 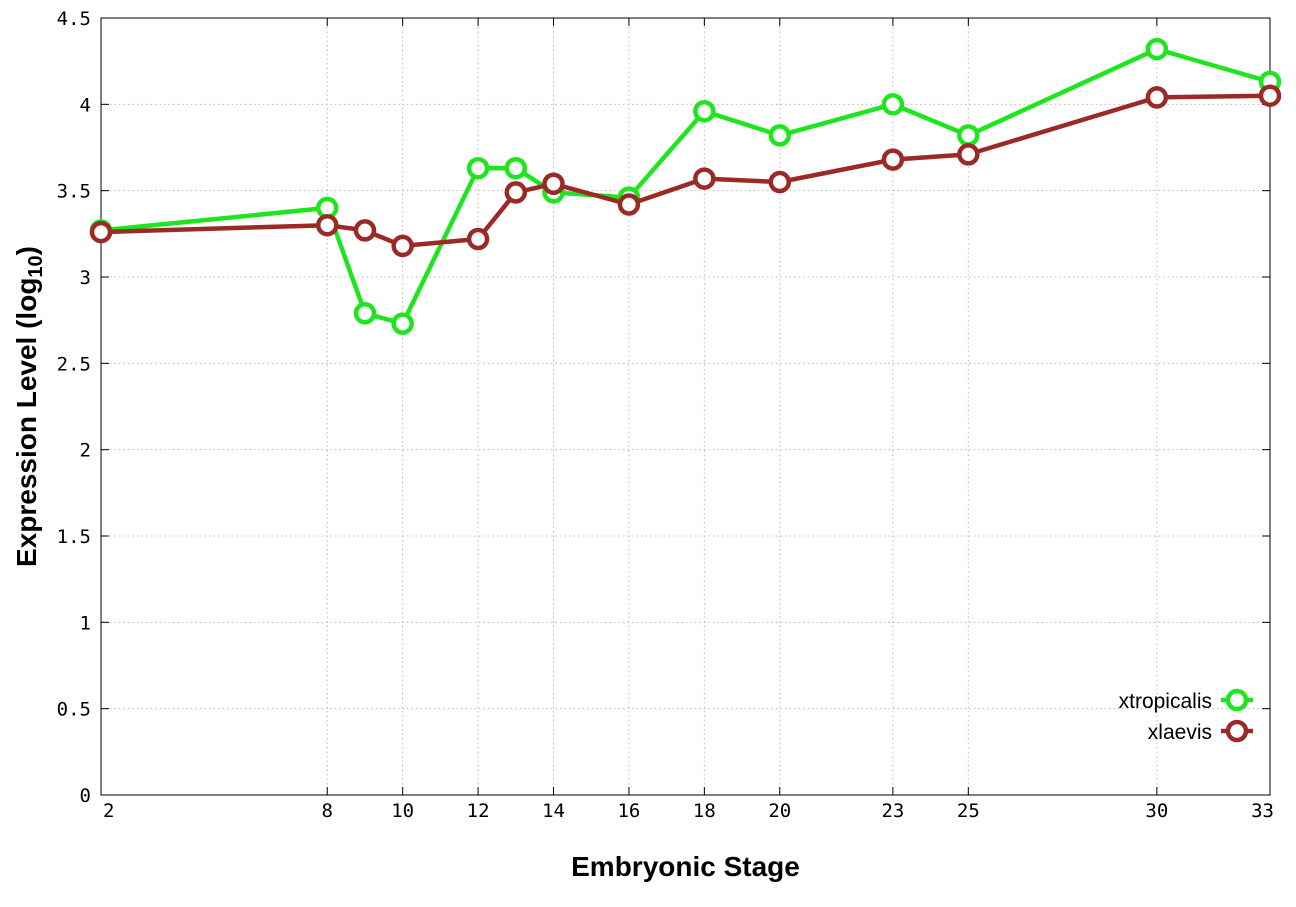 I want to click on y-axis-title: Expression Level (log10), so click(x=29, y=406).